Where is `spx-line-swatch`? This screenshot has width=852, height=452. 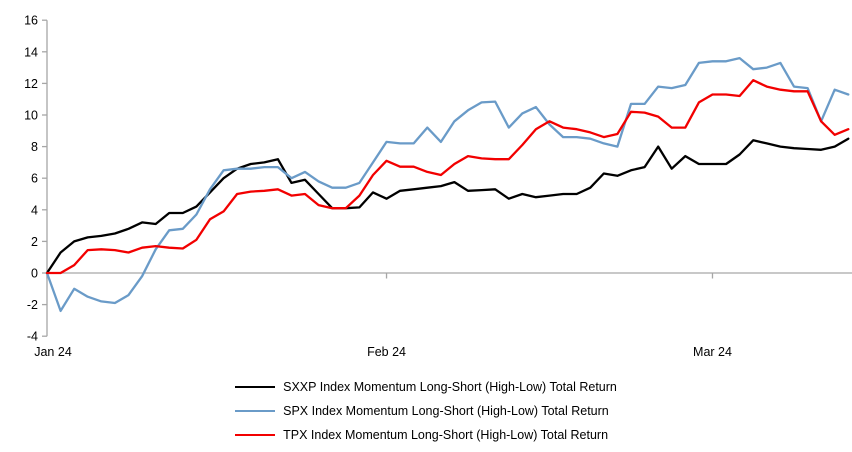 spx-line-swatch is located at coordinates (255, 411).